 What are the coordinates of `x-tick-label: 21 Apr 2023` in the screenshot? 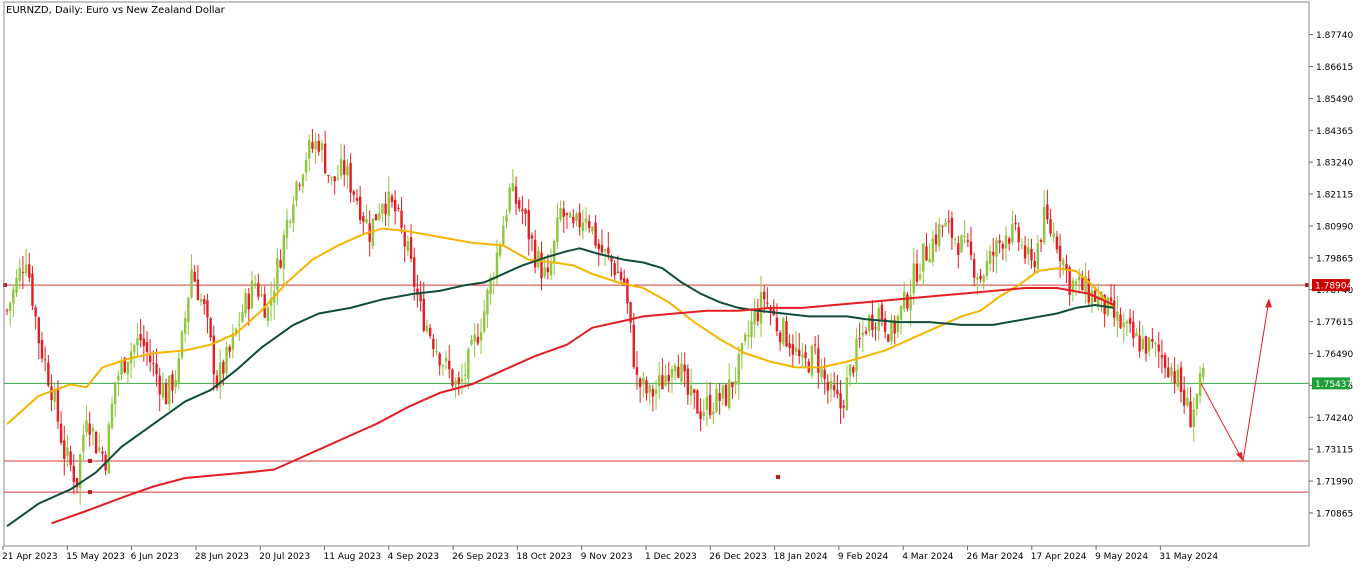 It's located at (30, 557).